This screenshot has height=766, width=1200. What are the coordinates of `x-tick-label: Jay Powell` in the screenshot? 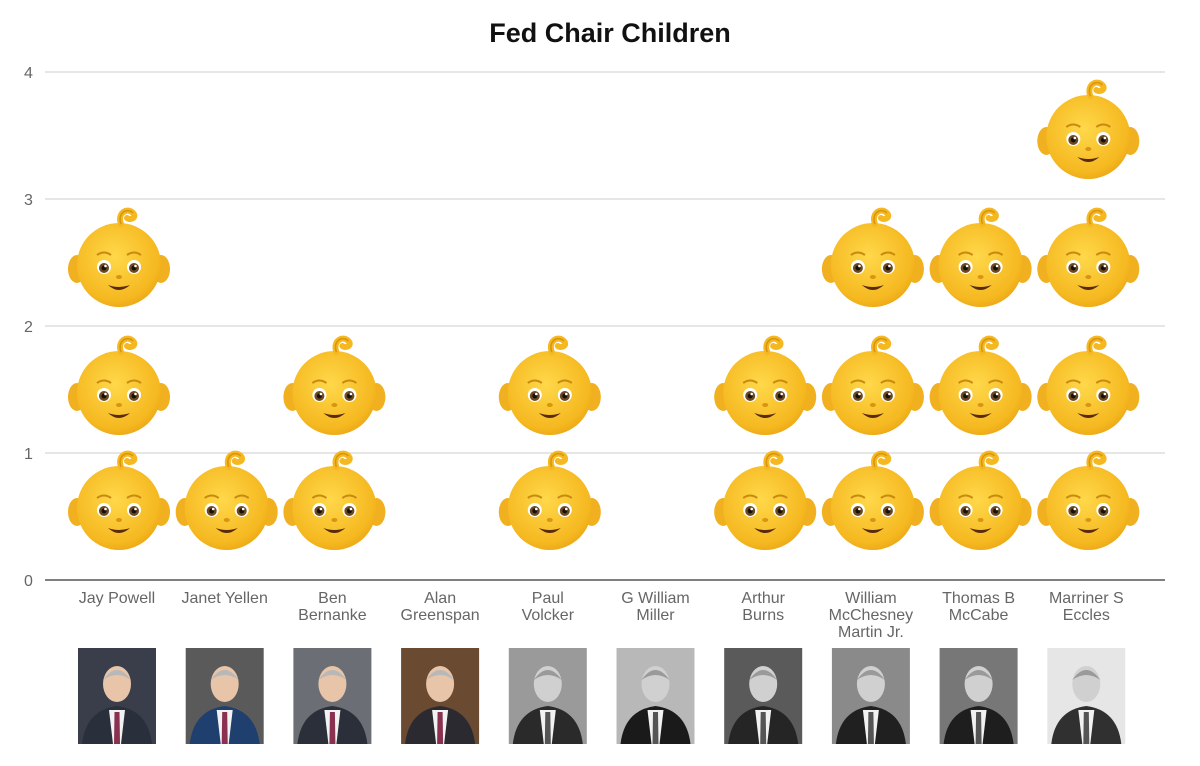 It's located at (117, 598).